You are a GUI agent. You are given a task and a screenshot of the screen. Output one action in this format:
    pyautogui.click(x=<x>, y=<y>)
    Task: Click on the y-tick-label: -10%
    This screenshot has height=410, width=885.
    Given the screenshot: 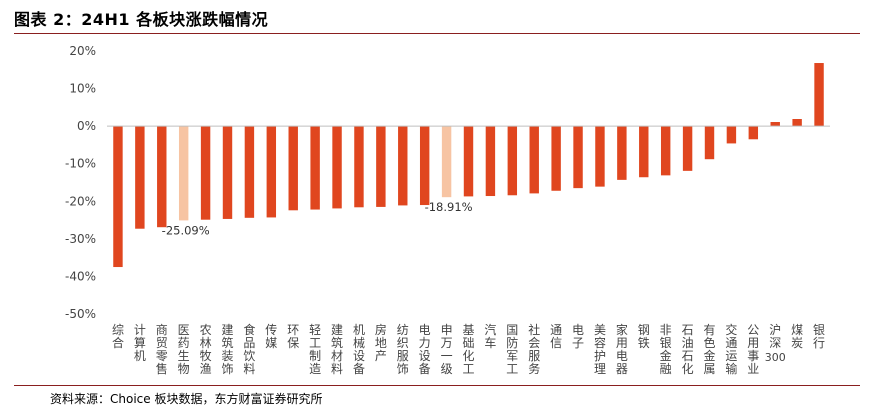 What is the action you would take?
    pyautogui.click(x=80, y=164)
    